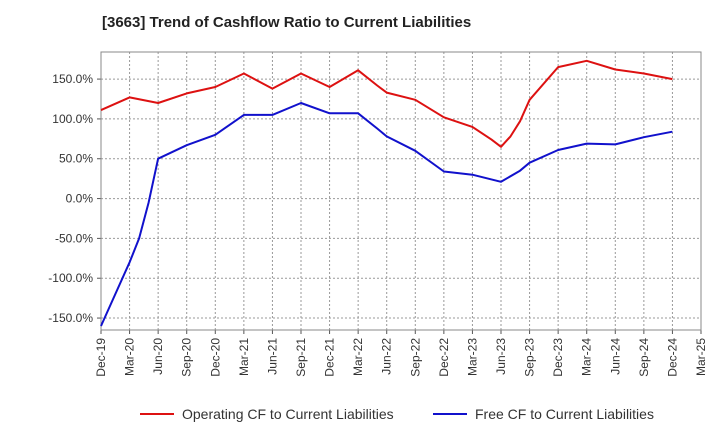  Describe the element at coordinates (358, 357) in the screenshot. I see `x-tick-label: Mar-22` at that location.